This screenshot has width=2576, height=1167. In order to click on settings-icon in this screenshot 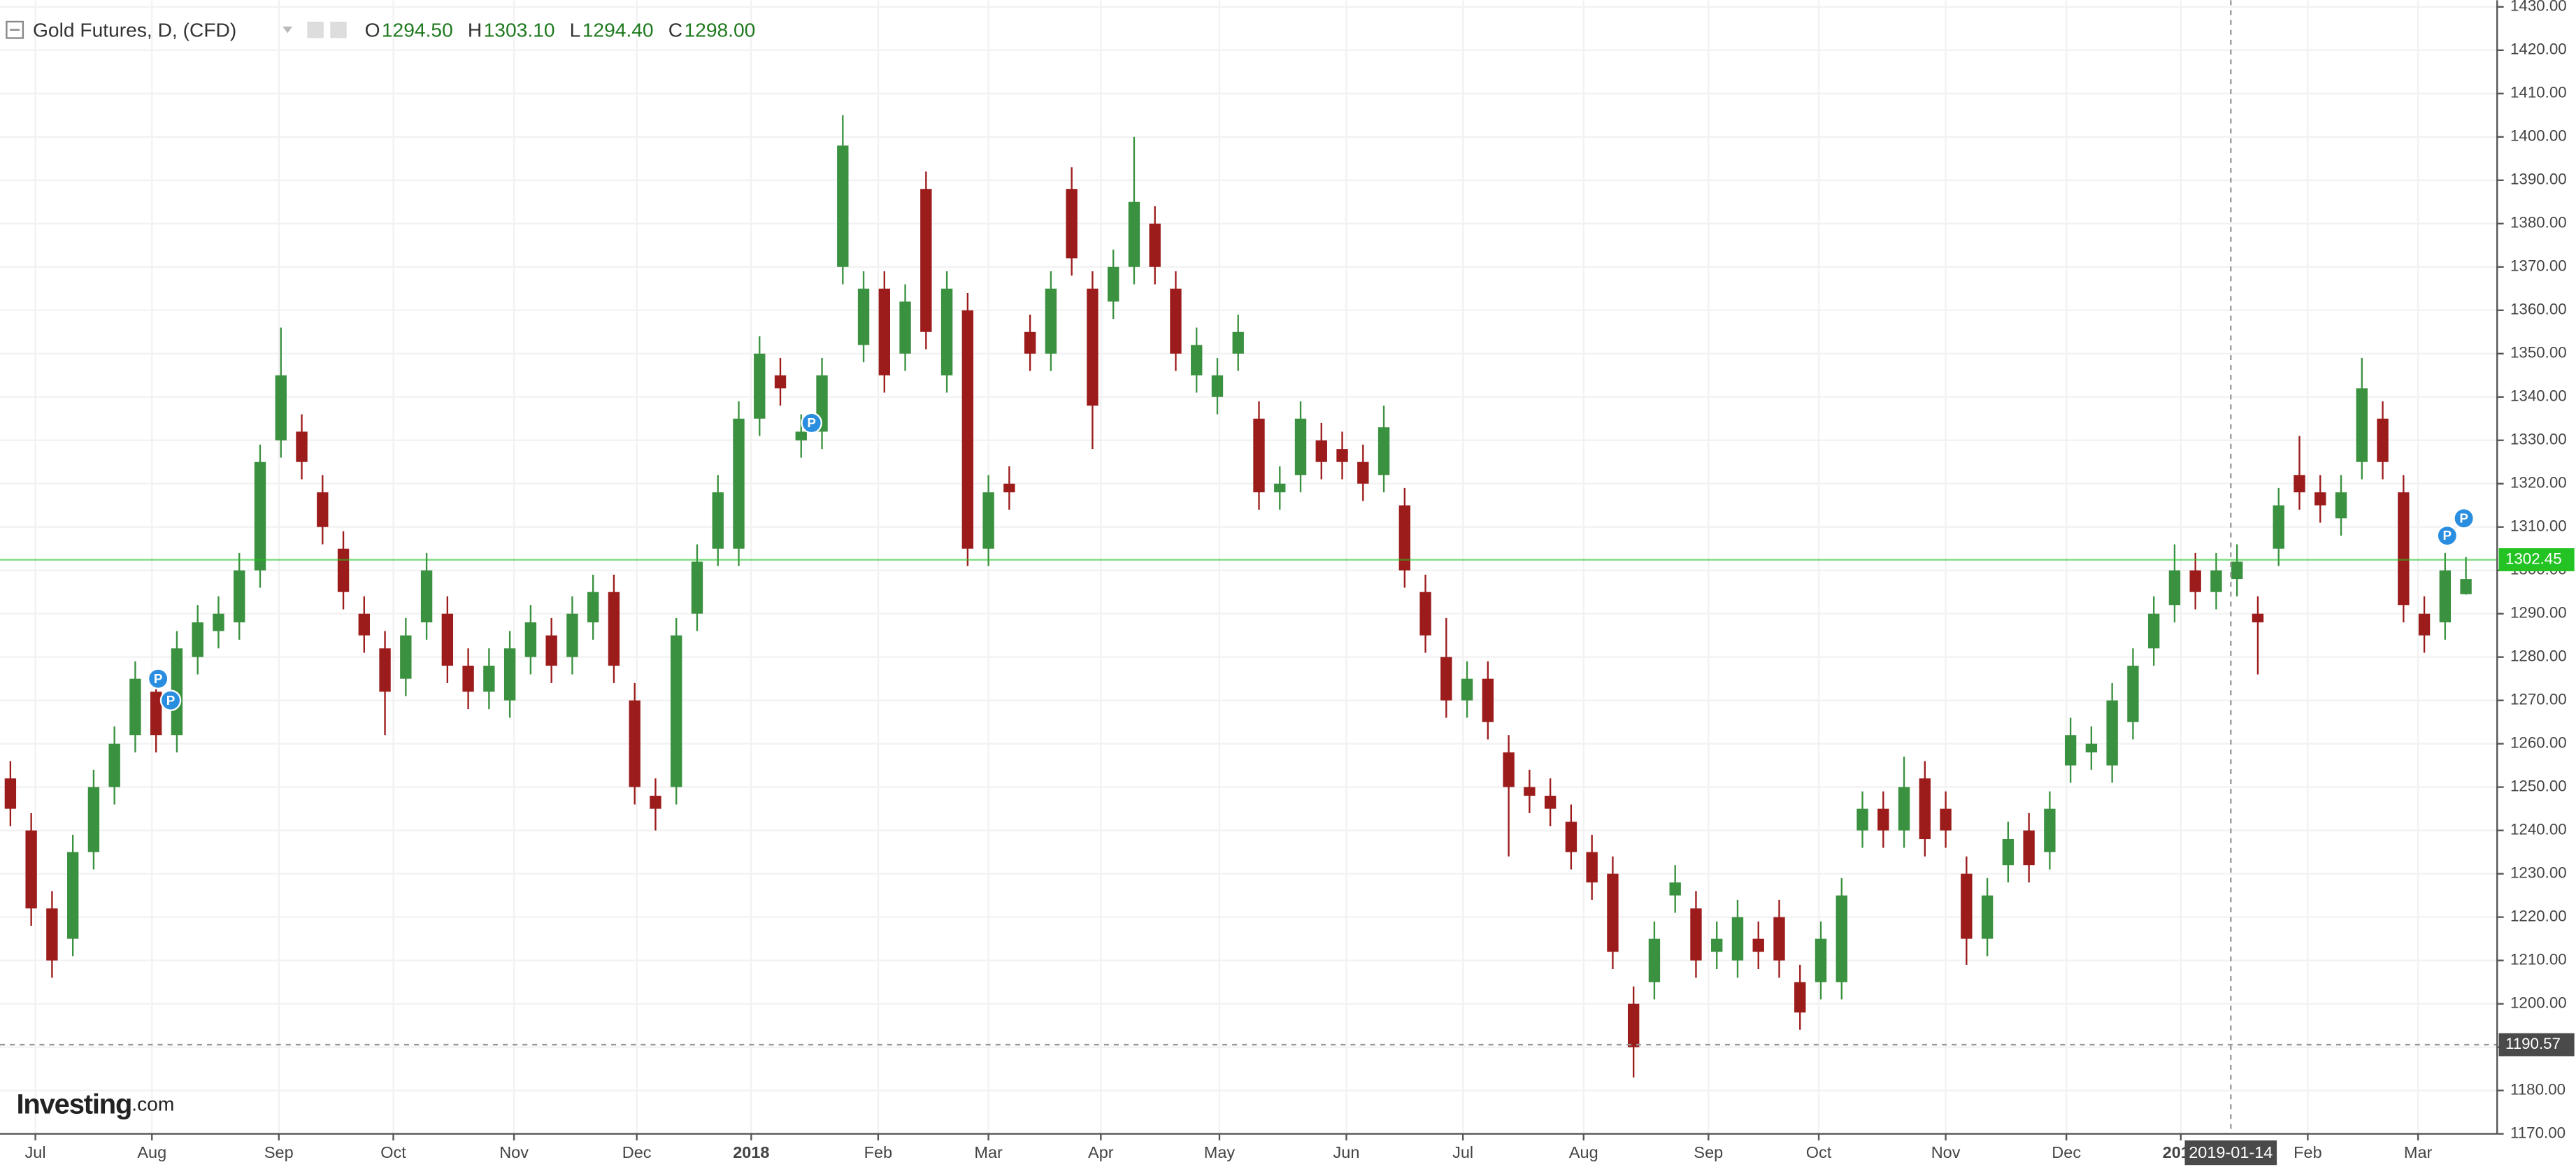, I will do `click(315, 29)`.